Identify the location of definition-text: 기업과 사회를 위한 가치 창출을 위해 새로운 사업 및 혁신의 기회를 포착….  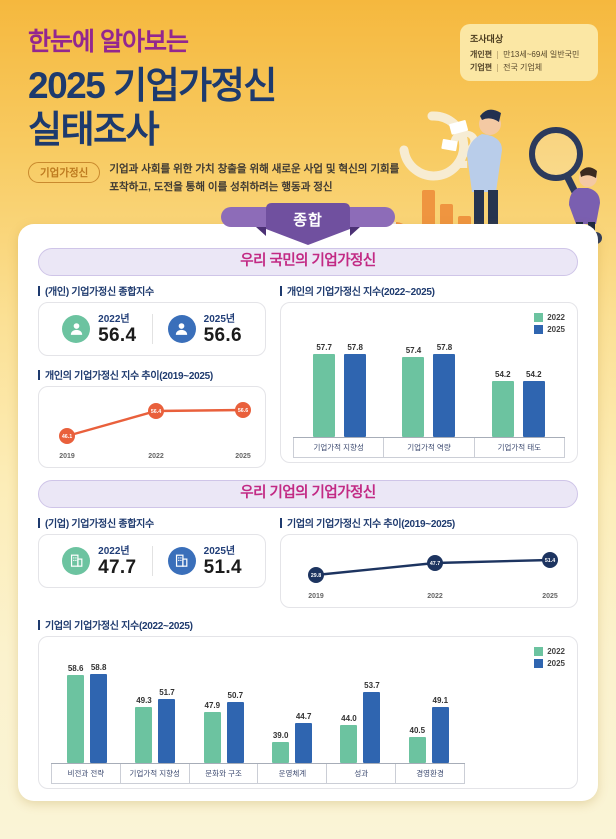
(254, 178).